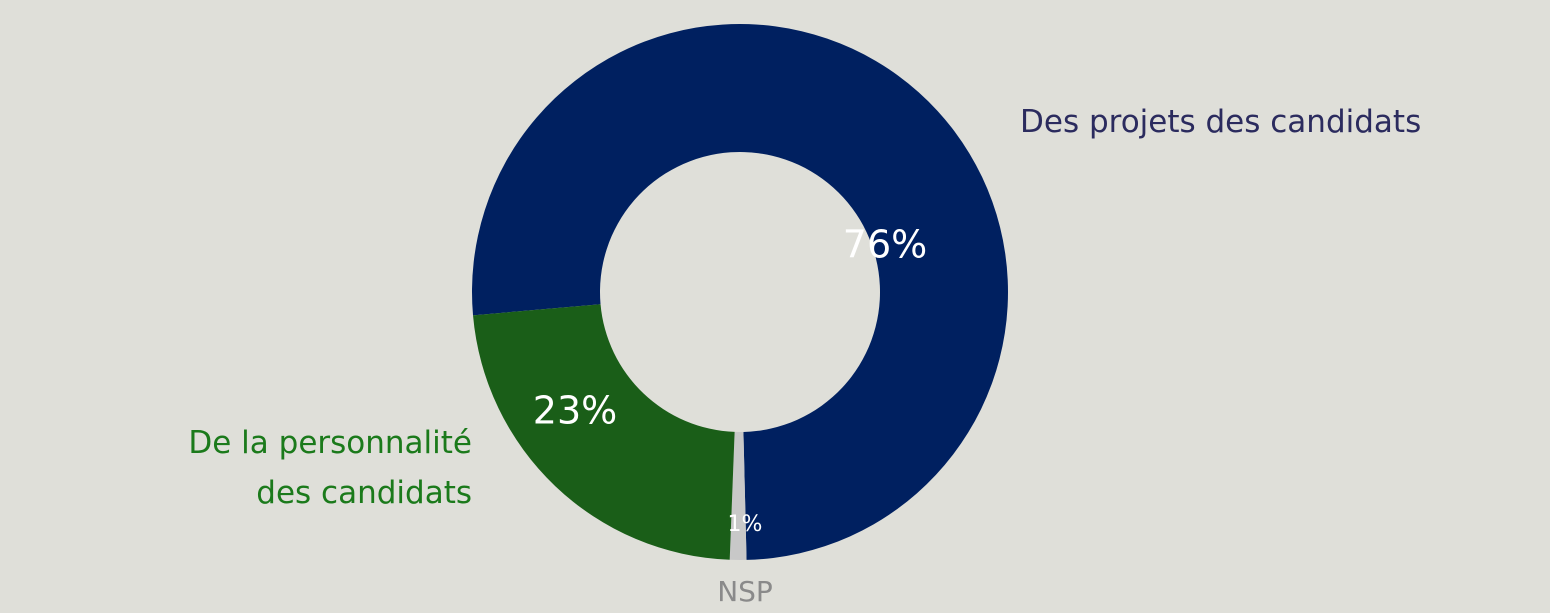 The image size is (1550, 613). What do you see at coordinates (745, 591) in the screenshot?
I see `category-label: NSP` at bounding box center [745, 591].